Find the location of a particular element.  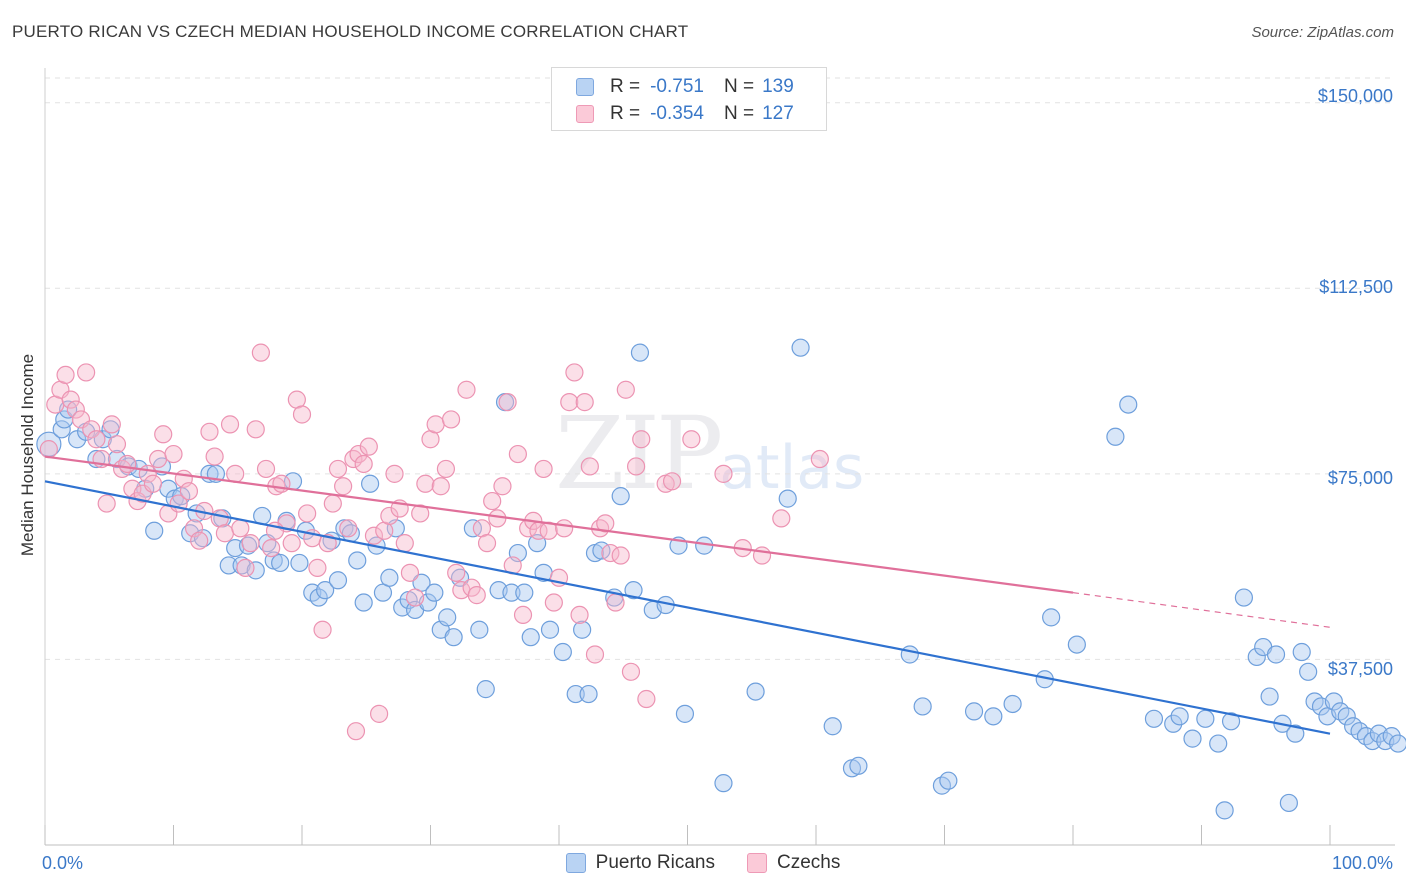

series-legend-puerto-ricans: Puerto Ricans is located at coordinates (640, 863).